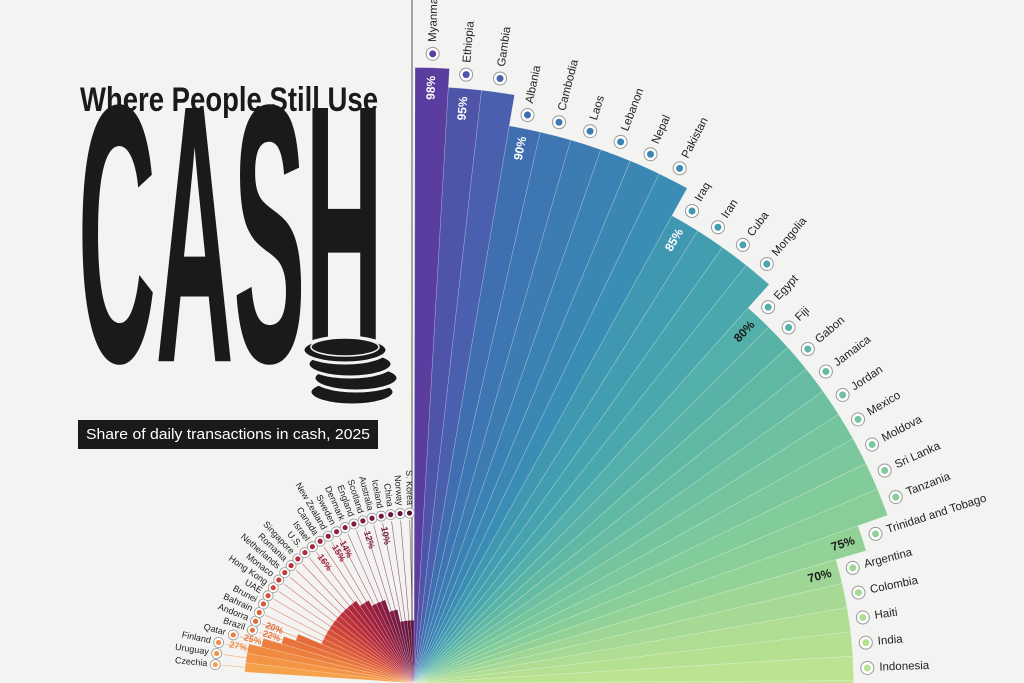 This screenshot has width=1024, height=683. What do you see at coordinates (819, 576) in the screenshot?
I see `value-label: 70%` at bounding box center [819, 576].